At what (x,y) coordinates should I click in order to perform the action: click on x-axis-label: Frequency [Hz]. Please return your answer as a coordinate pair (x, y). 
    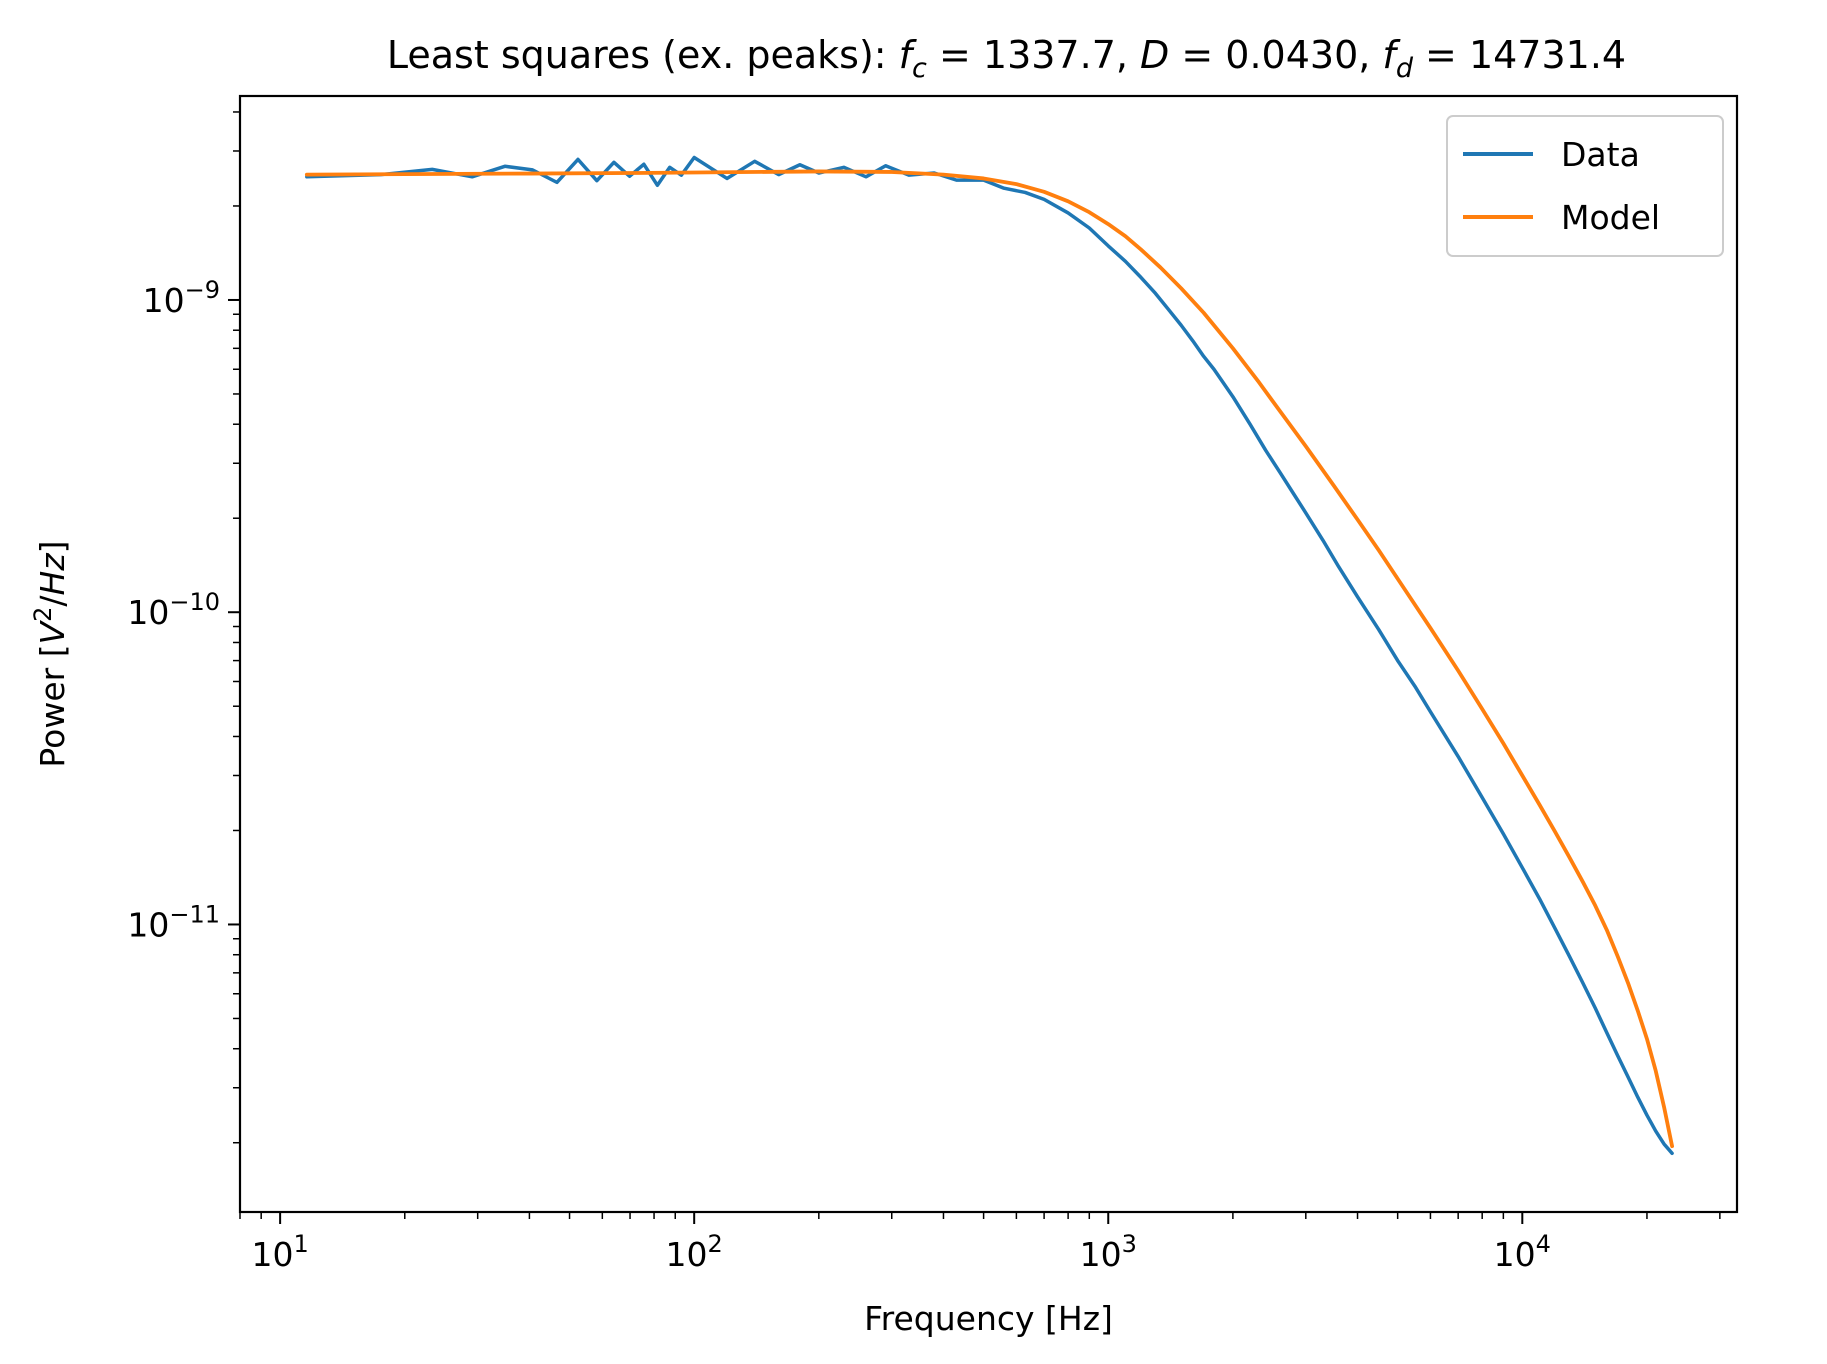
    Looking at the image, I should click on (988, 1318).